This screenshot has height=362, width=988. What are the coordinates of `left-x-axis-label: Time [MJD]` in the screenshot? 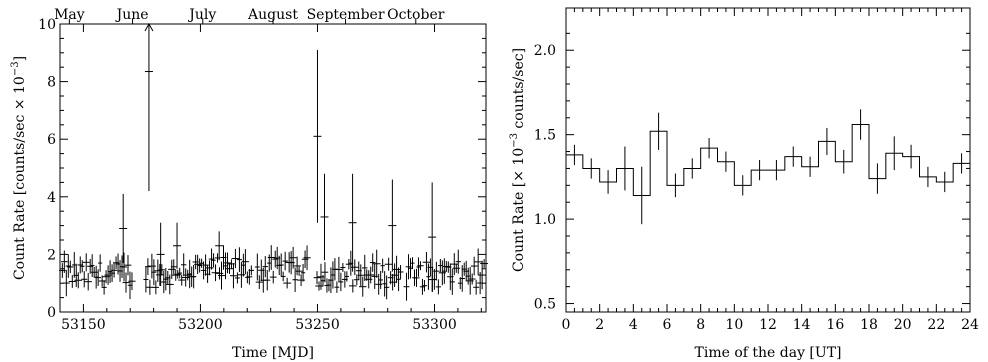 It's located at (273, 353).